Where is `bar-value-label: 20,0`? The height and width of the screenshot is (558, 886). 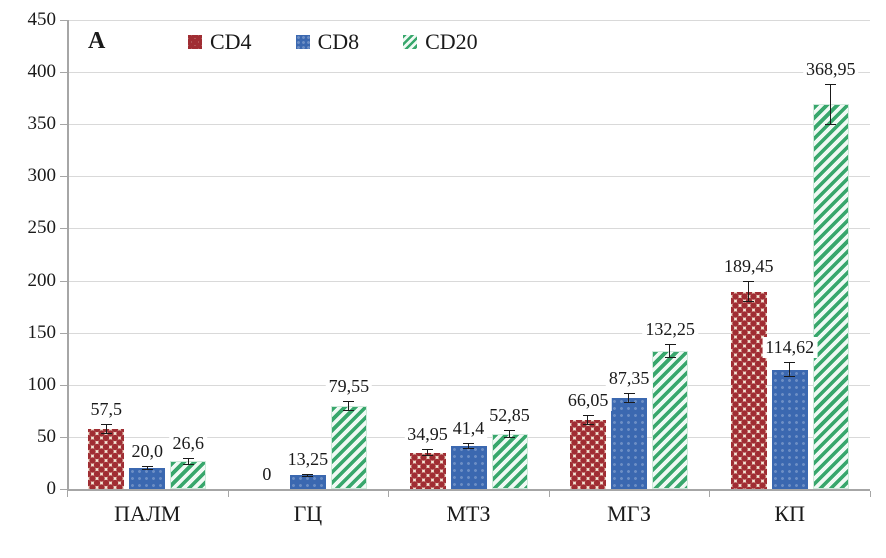
bar-value-label: 20,0 is located at coordinates (147, 452).